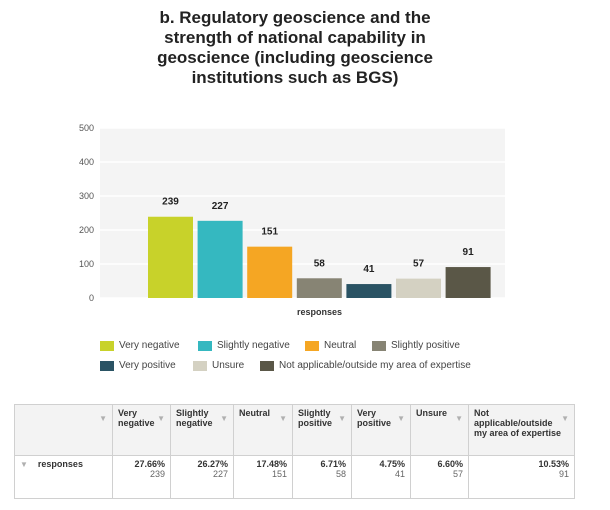  Describe the element at coordinates (157, 474) in the screenshot. I see `cell-count: 239` at that location.